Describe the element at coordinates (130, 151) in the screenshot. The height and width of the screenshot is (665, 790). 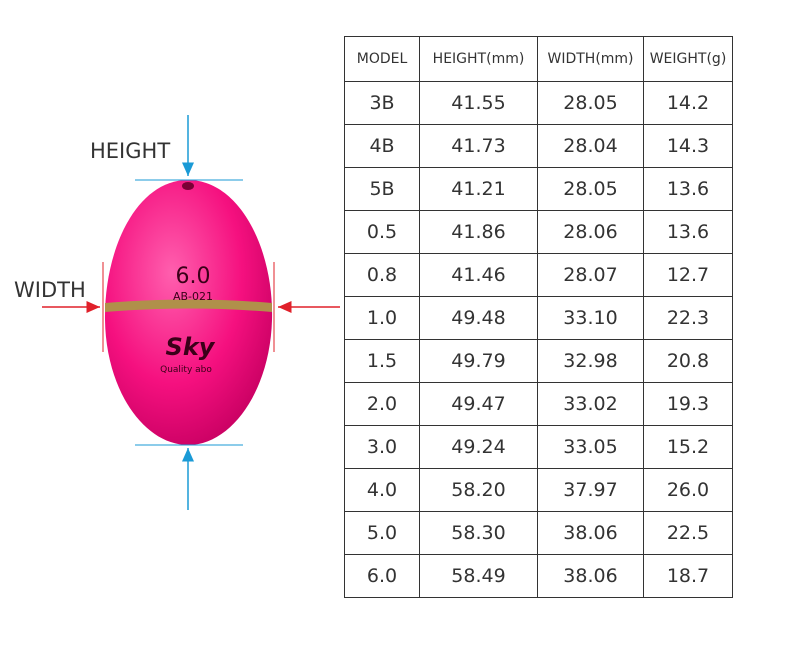
I see `height-label: HEIGHT` at that location.